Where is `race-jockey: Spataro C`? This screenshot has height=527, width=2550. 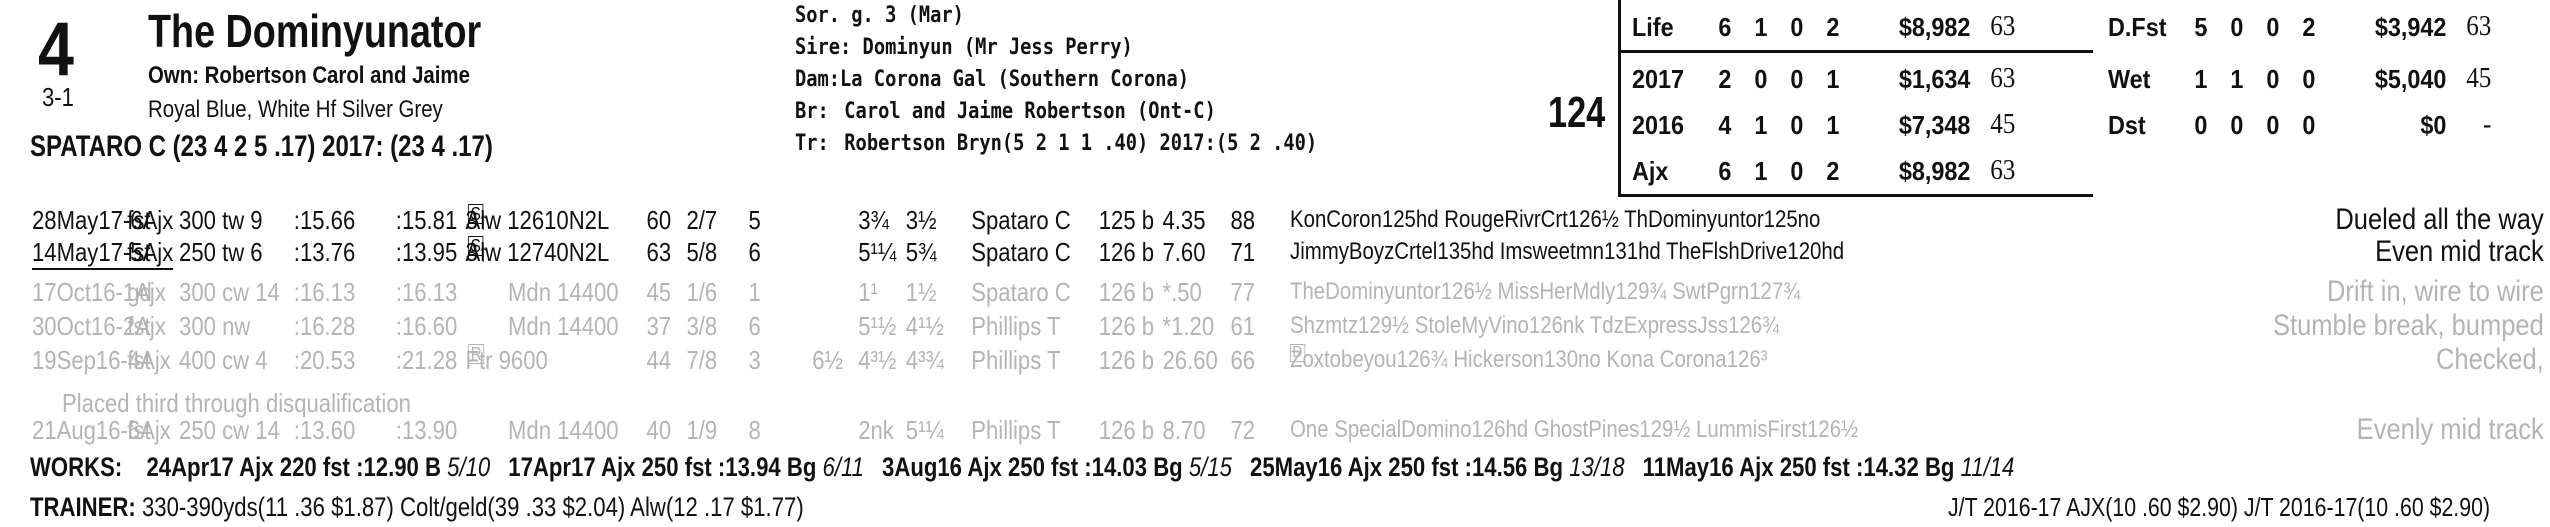 race-jockey: Spataro C is located at coordinates (1021, 292).